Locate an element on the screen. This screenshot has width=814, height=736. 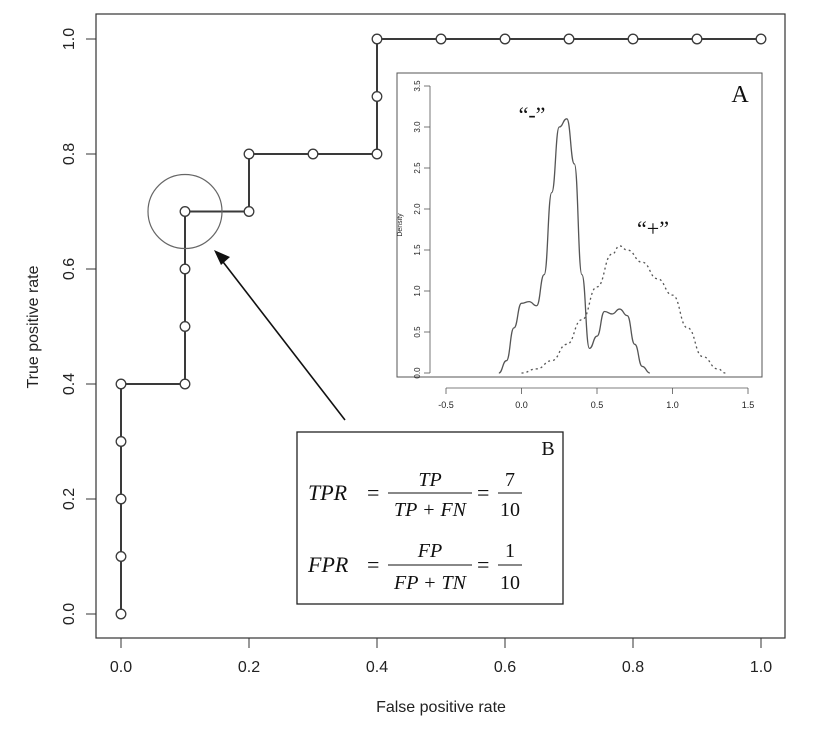
tpr-equals-1: = is located at coordinates (373, 492).